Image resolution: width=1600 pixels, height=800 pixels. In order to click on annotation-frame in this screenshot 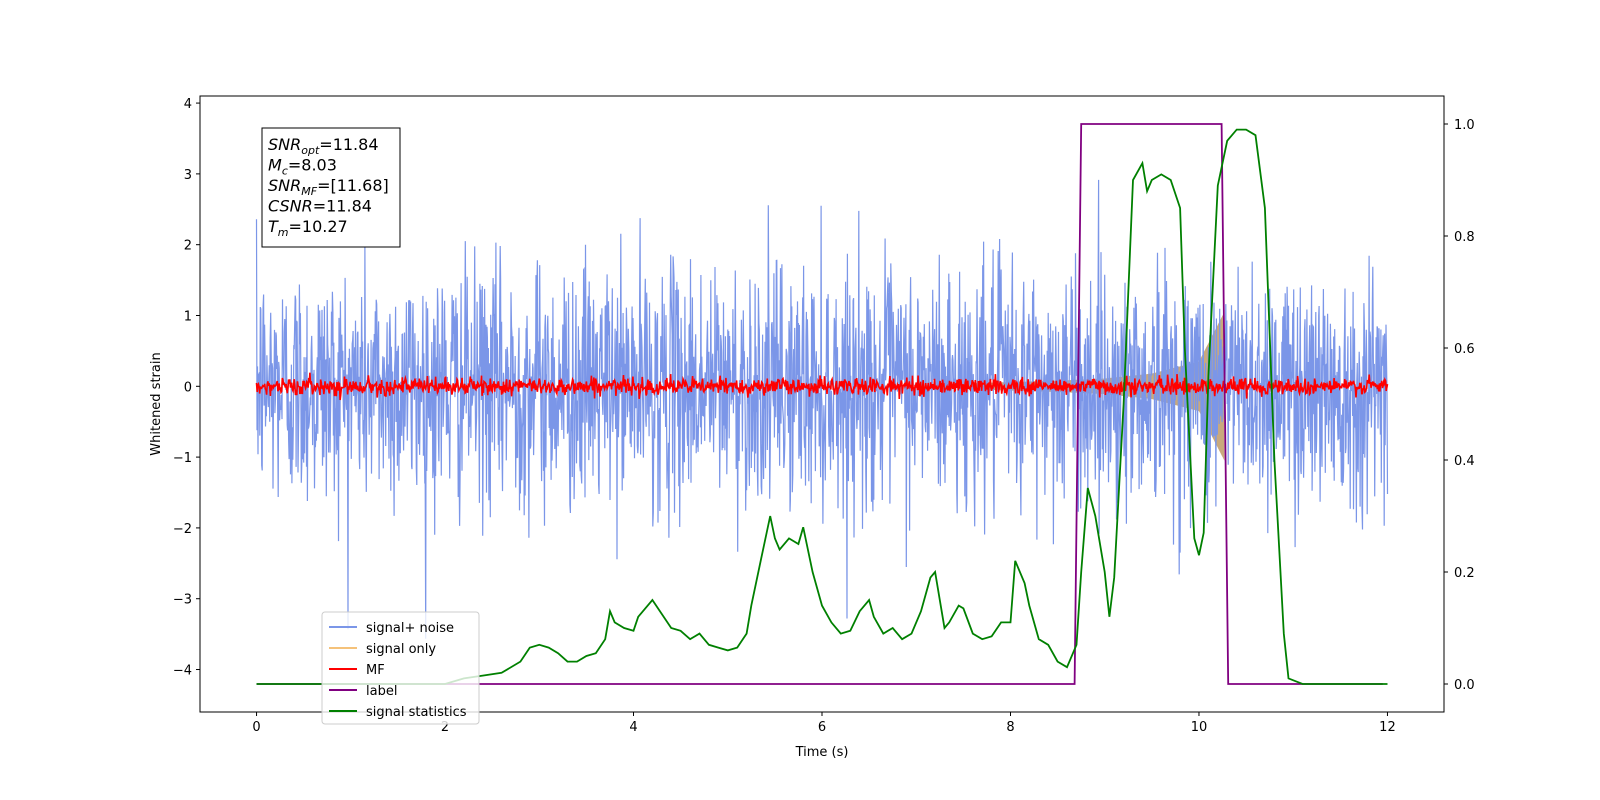, I will do `click(331, 187)`.